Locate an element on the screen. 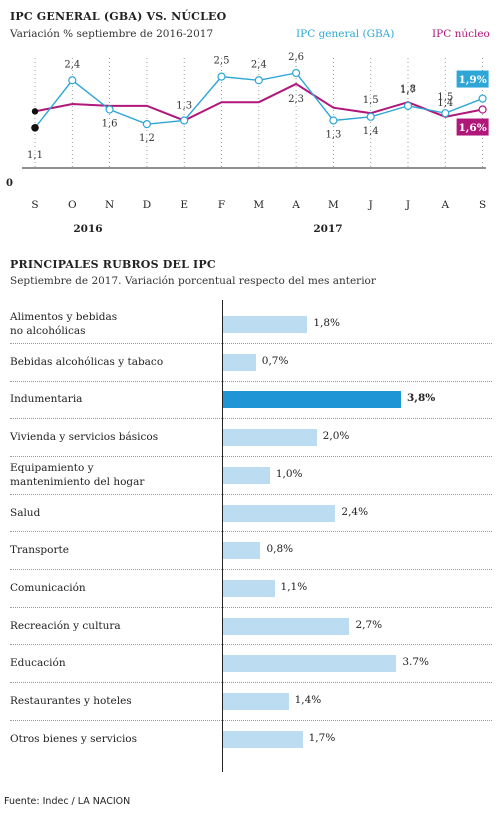 The image size is (500, 818). category-label-line: Restaurantes y hoteles is located at coordinates (71, 701).